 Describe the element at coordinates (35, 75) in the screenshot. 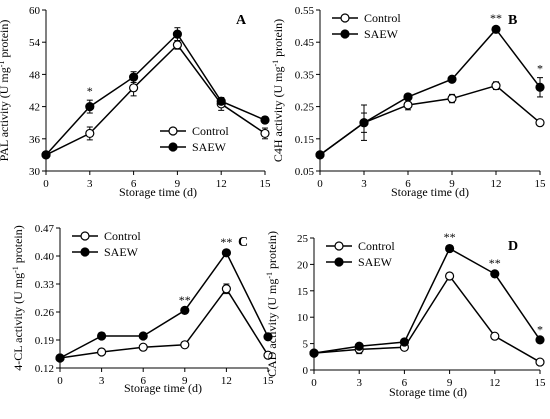

I see `y-tick-label: 48` at that location.